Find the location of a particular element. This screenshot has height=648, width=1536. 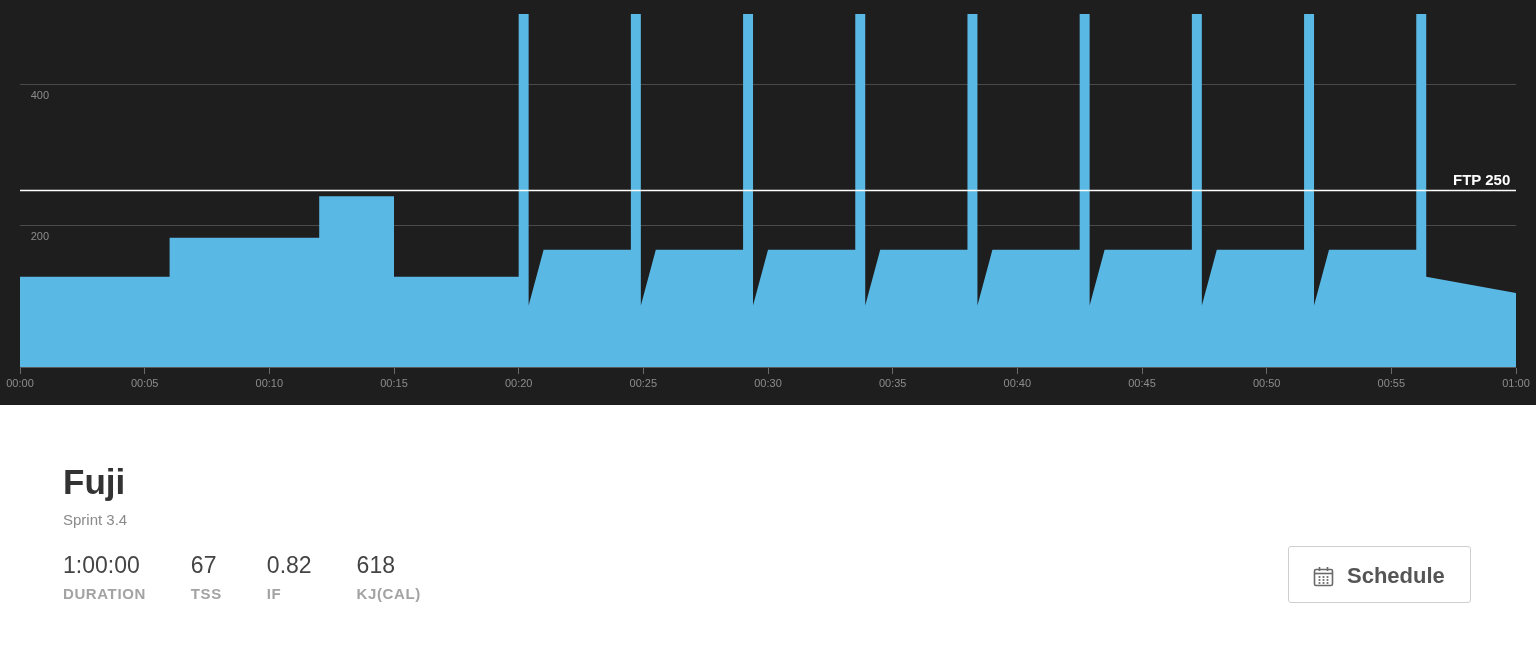

x-tick-label: 00:10 is located at coordinates (269, 383).